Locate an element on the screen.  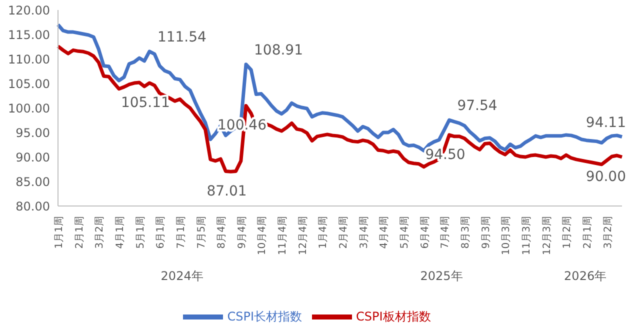
data-label: 111.54 is located at coordinates (182, 37).